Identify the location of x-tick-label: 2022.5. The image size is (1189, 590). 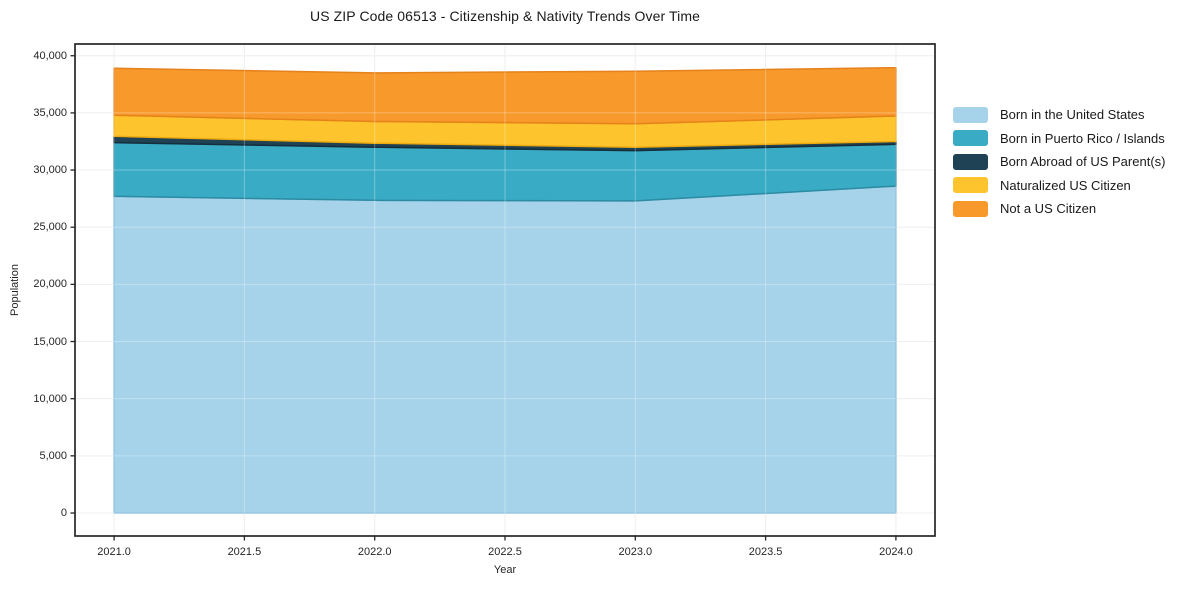
(505, 552).